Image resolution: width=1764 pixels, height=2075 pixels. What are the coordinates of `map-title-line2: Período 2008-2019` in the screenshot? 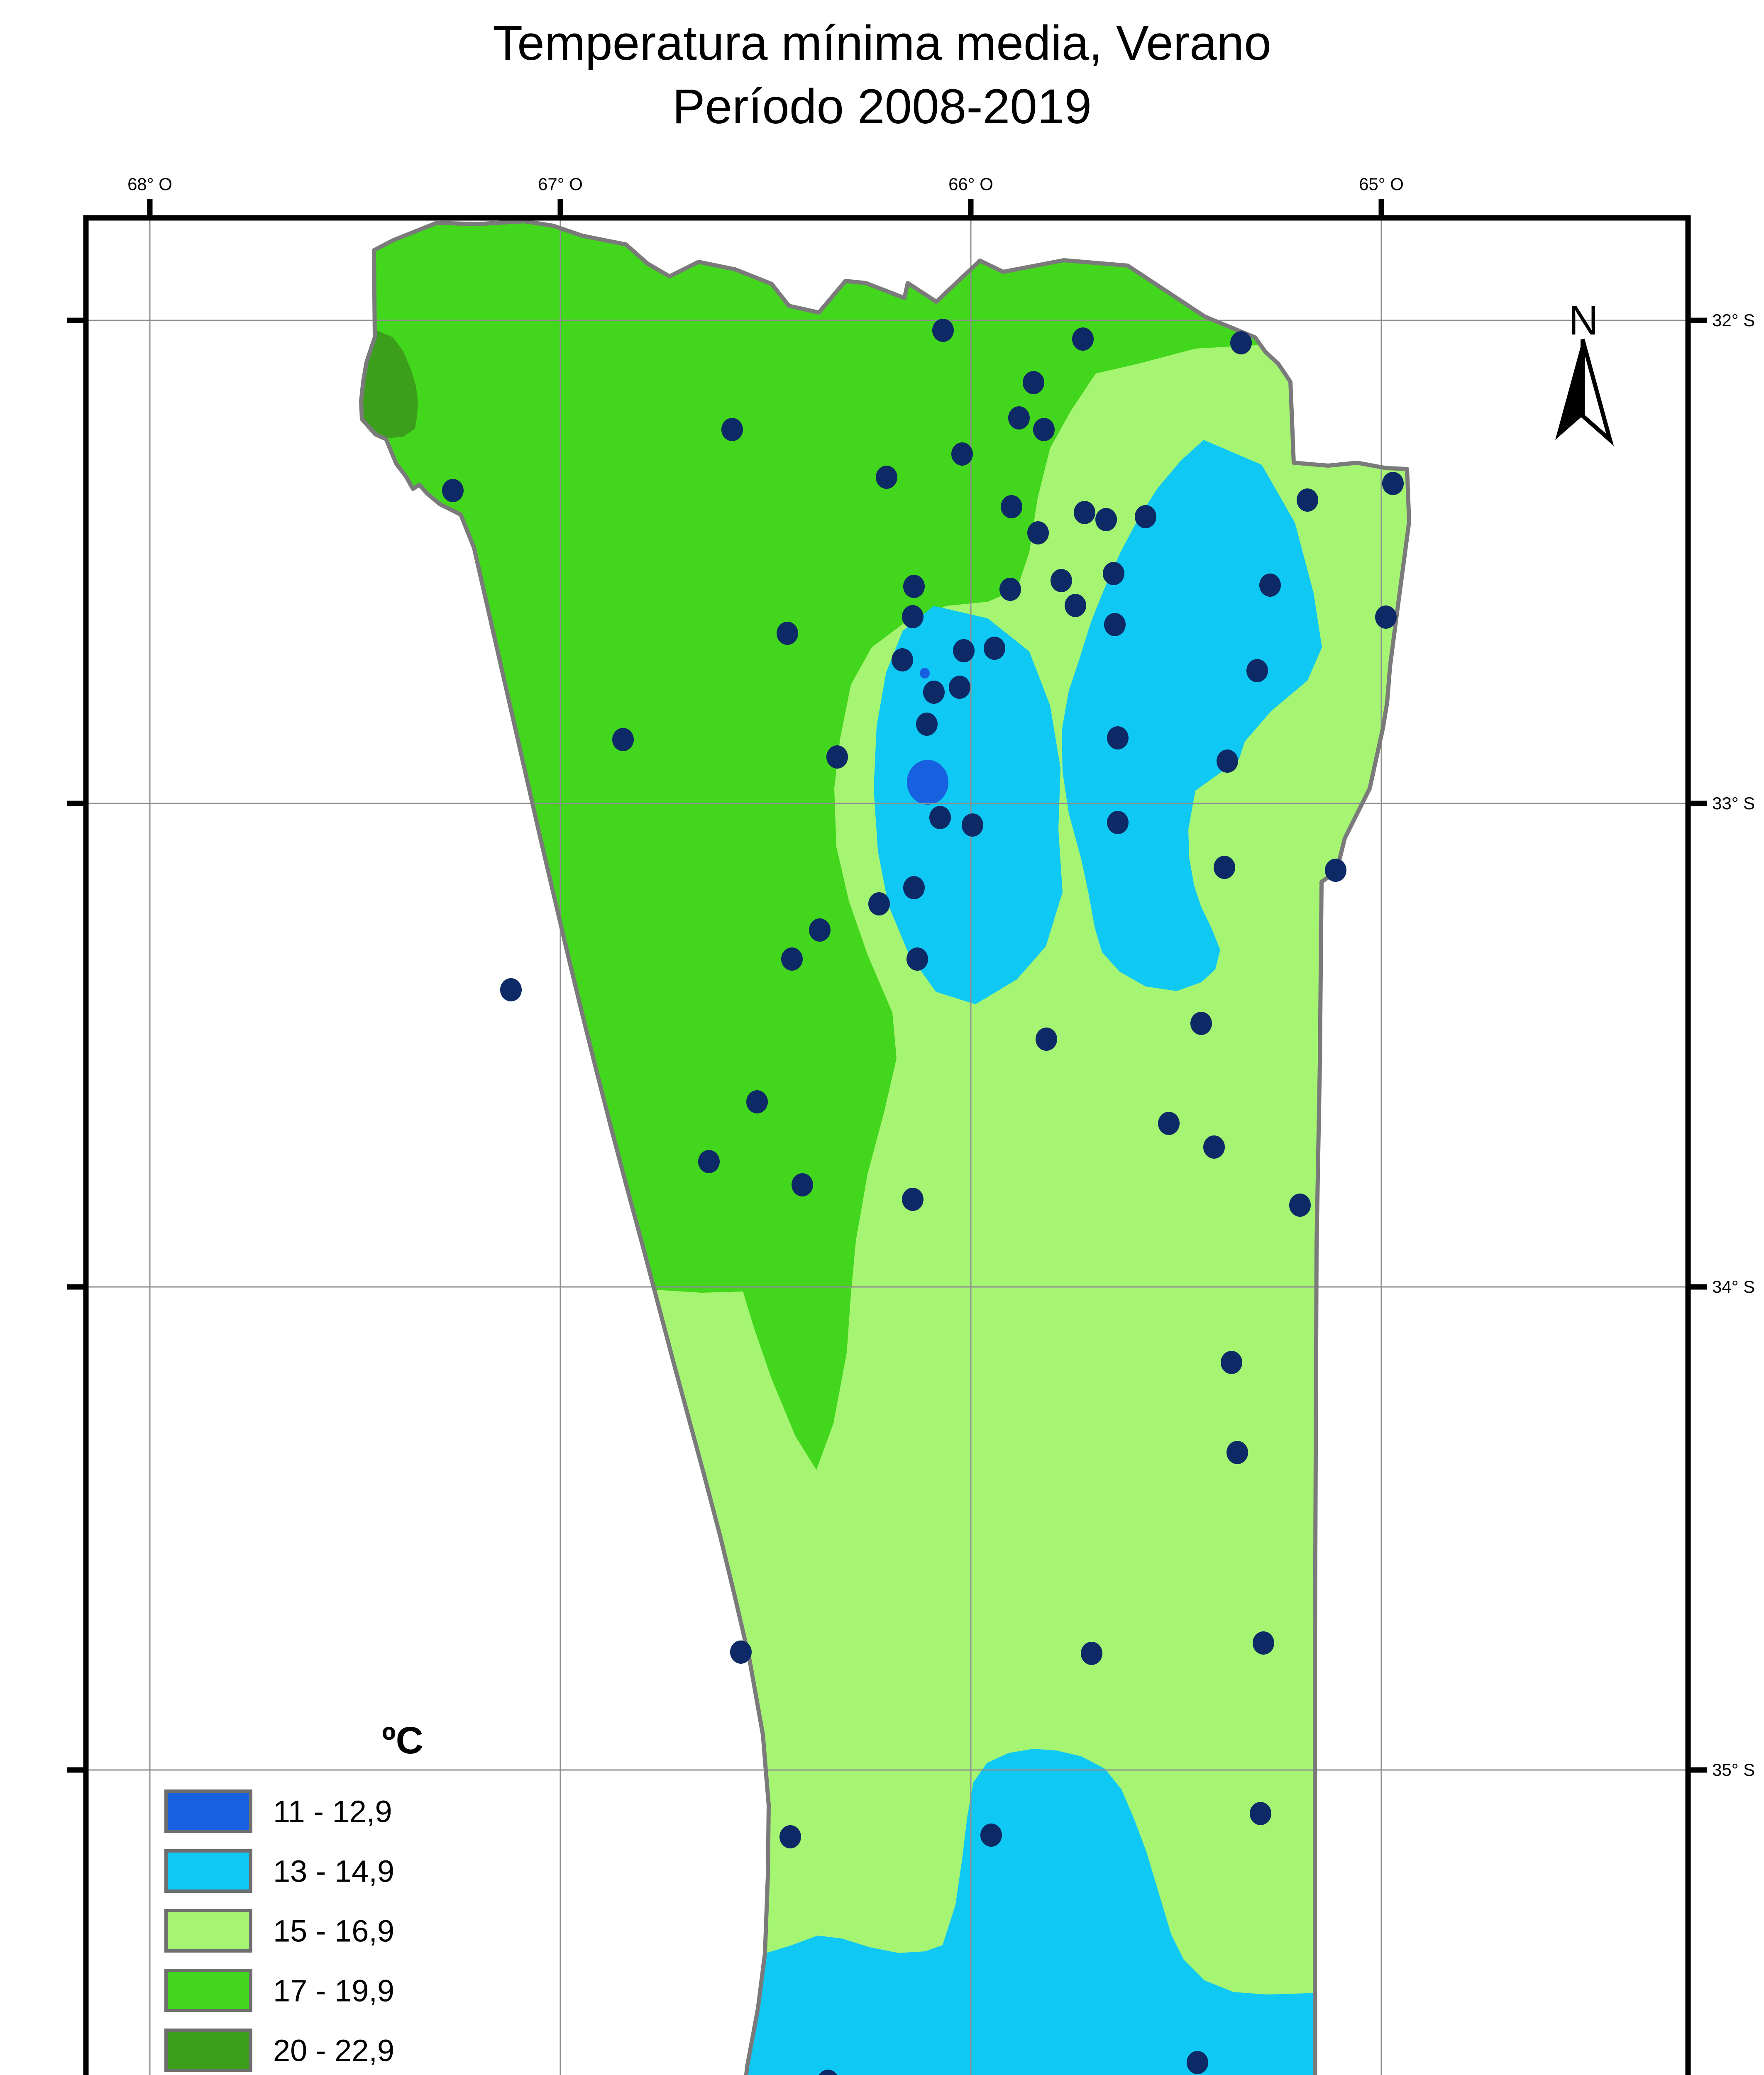 It's located at (882, 106).